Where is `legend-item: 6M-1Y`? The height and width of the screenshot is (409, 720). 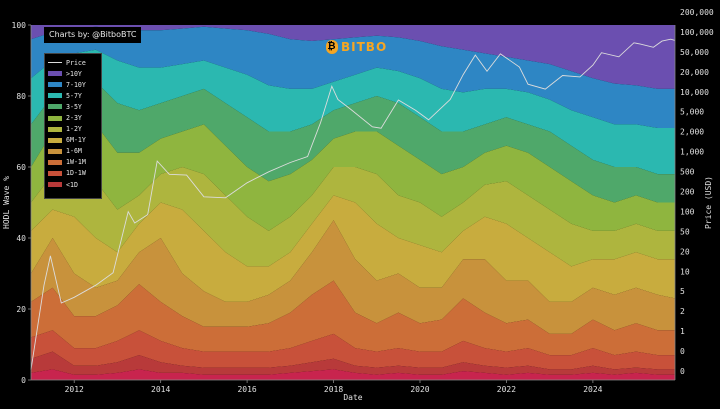 legend-item: 6M-1Y is located at coordinates (73, 140).